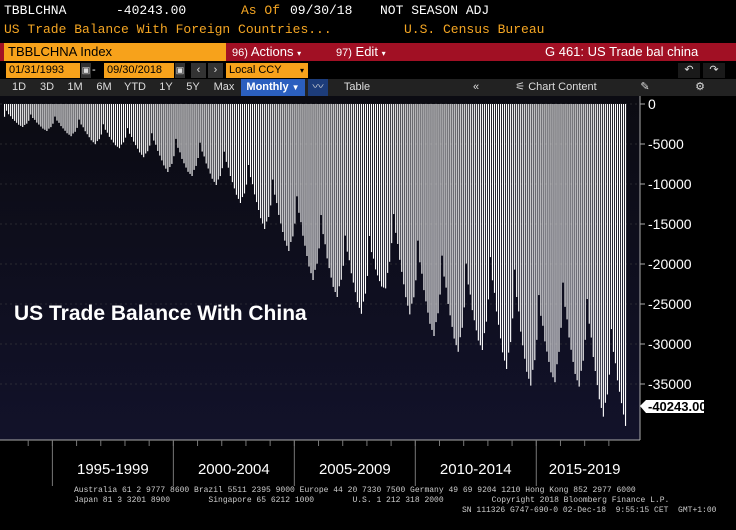  Describe the element at coordinates (104, 87) in the screenshot. I see `period-tab: 6M` at that location.